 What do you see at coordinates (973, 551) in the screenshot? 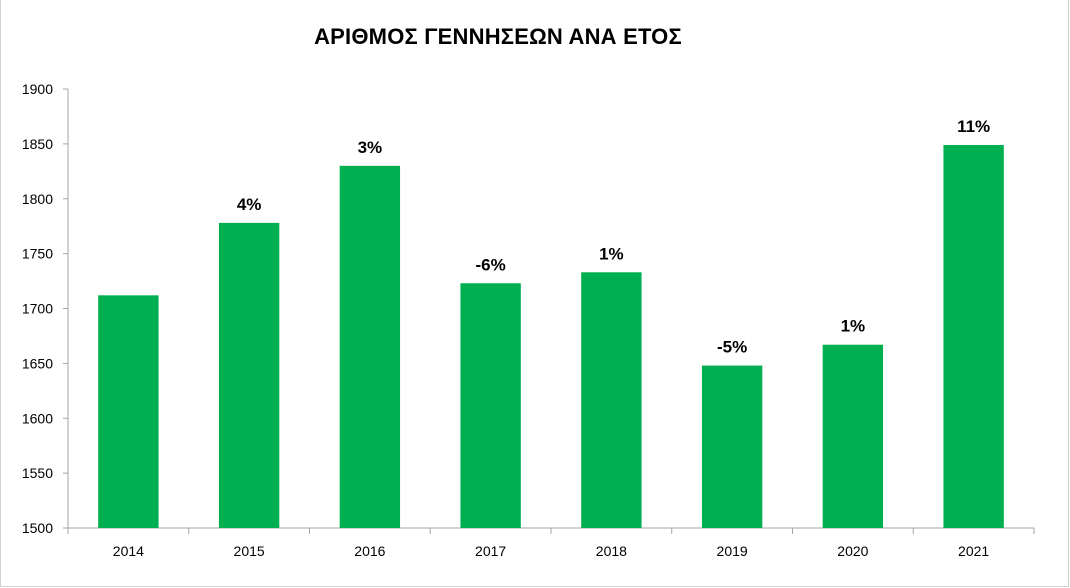
I see `x-tick-label: 2021` at bounding box center [973, 551].